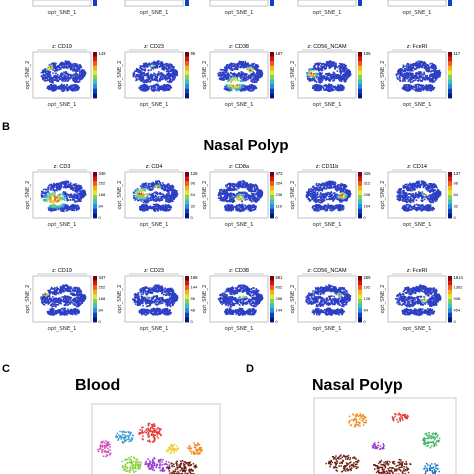 The width and height of the screenshot is (474, 474). What do you see at coordinates (102, 194) in the screenshot?
I see `colorbar-tick-label: 168` at bounding box center [102, 194].